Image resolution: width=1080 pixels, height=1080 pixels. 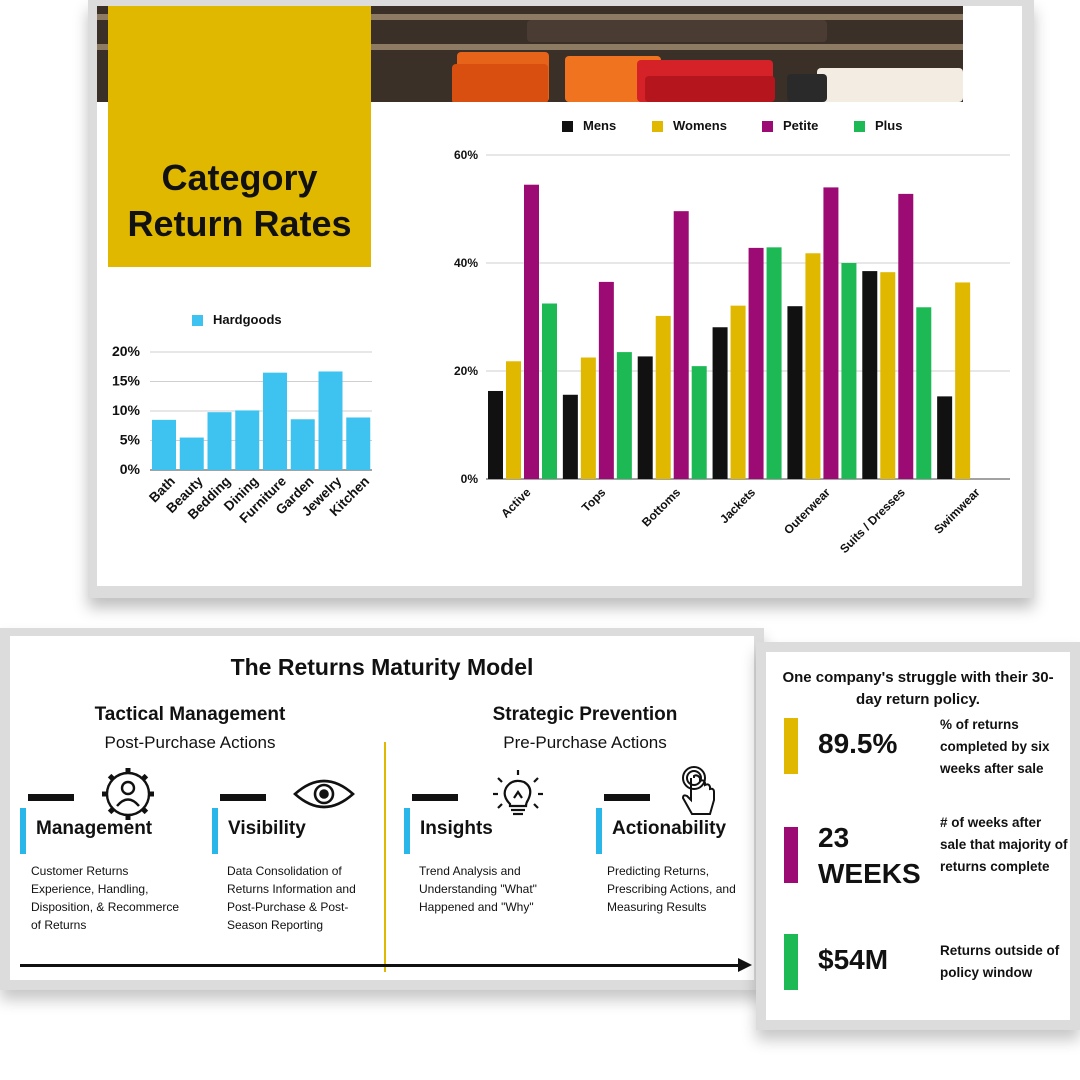 I want to click on management-label: Management, so click(x=94, y=828).